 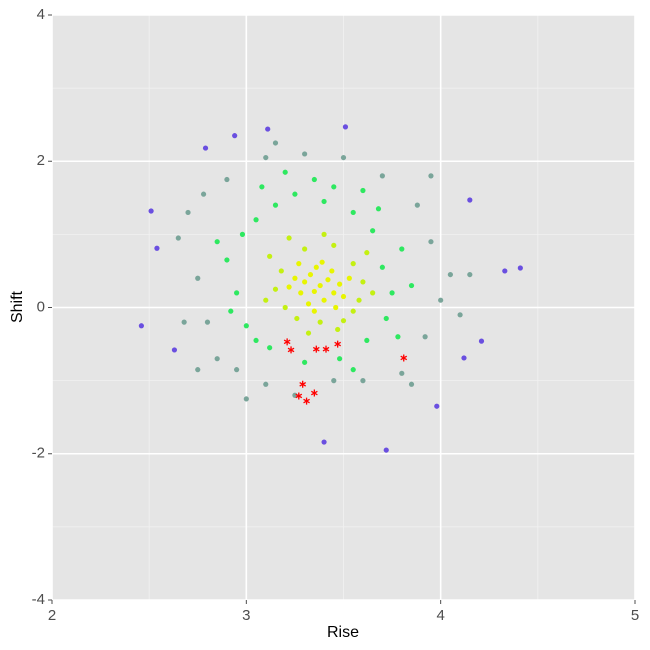 What do you see at coordinates (246, 615) in the screenshot?
I see `x-tick-label: 3` at bounding box center [246, 615].